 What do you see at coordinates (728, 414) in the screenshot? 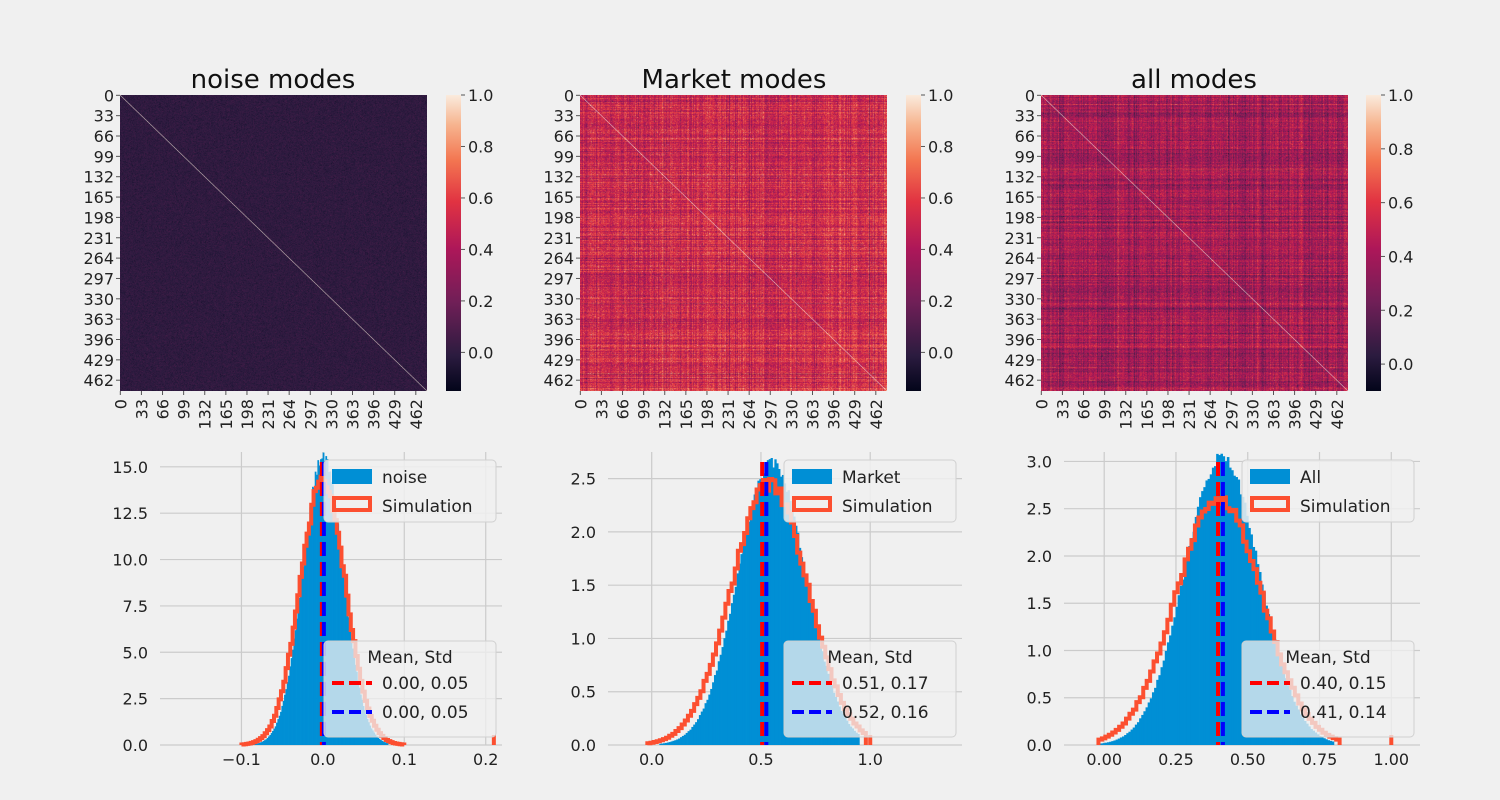
I see `x-tick-label: 231` at bounding box center [728, 414].